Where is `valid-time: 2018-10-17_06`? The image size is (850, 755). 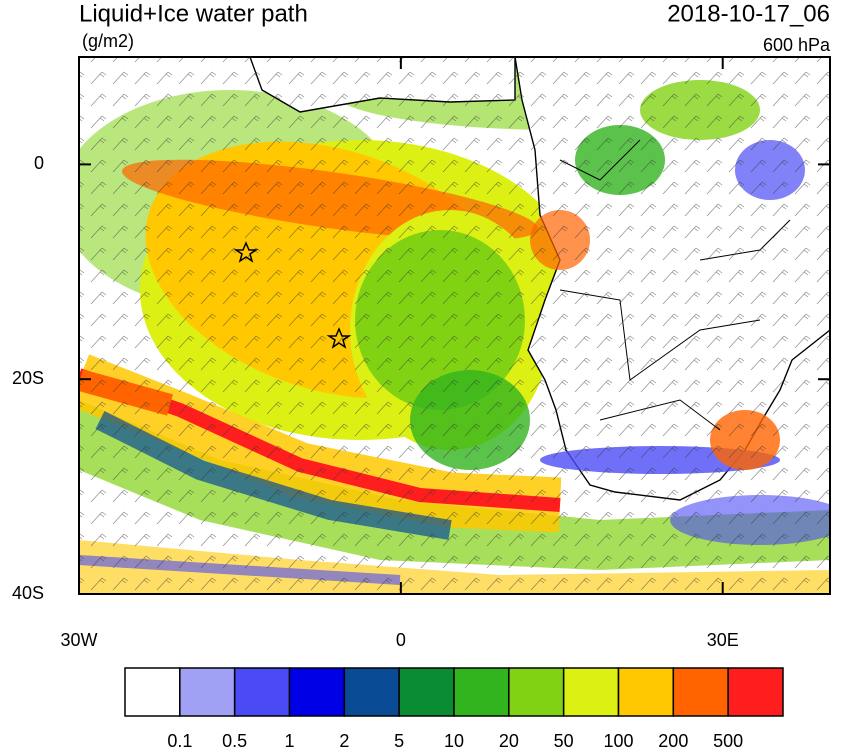
valid-time: 2018-10-17_06 is located at coordinates (748, 13).